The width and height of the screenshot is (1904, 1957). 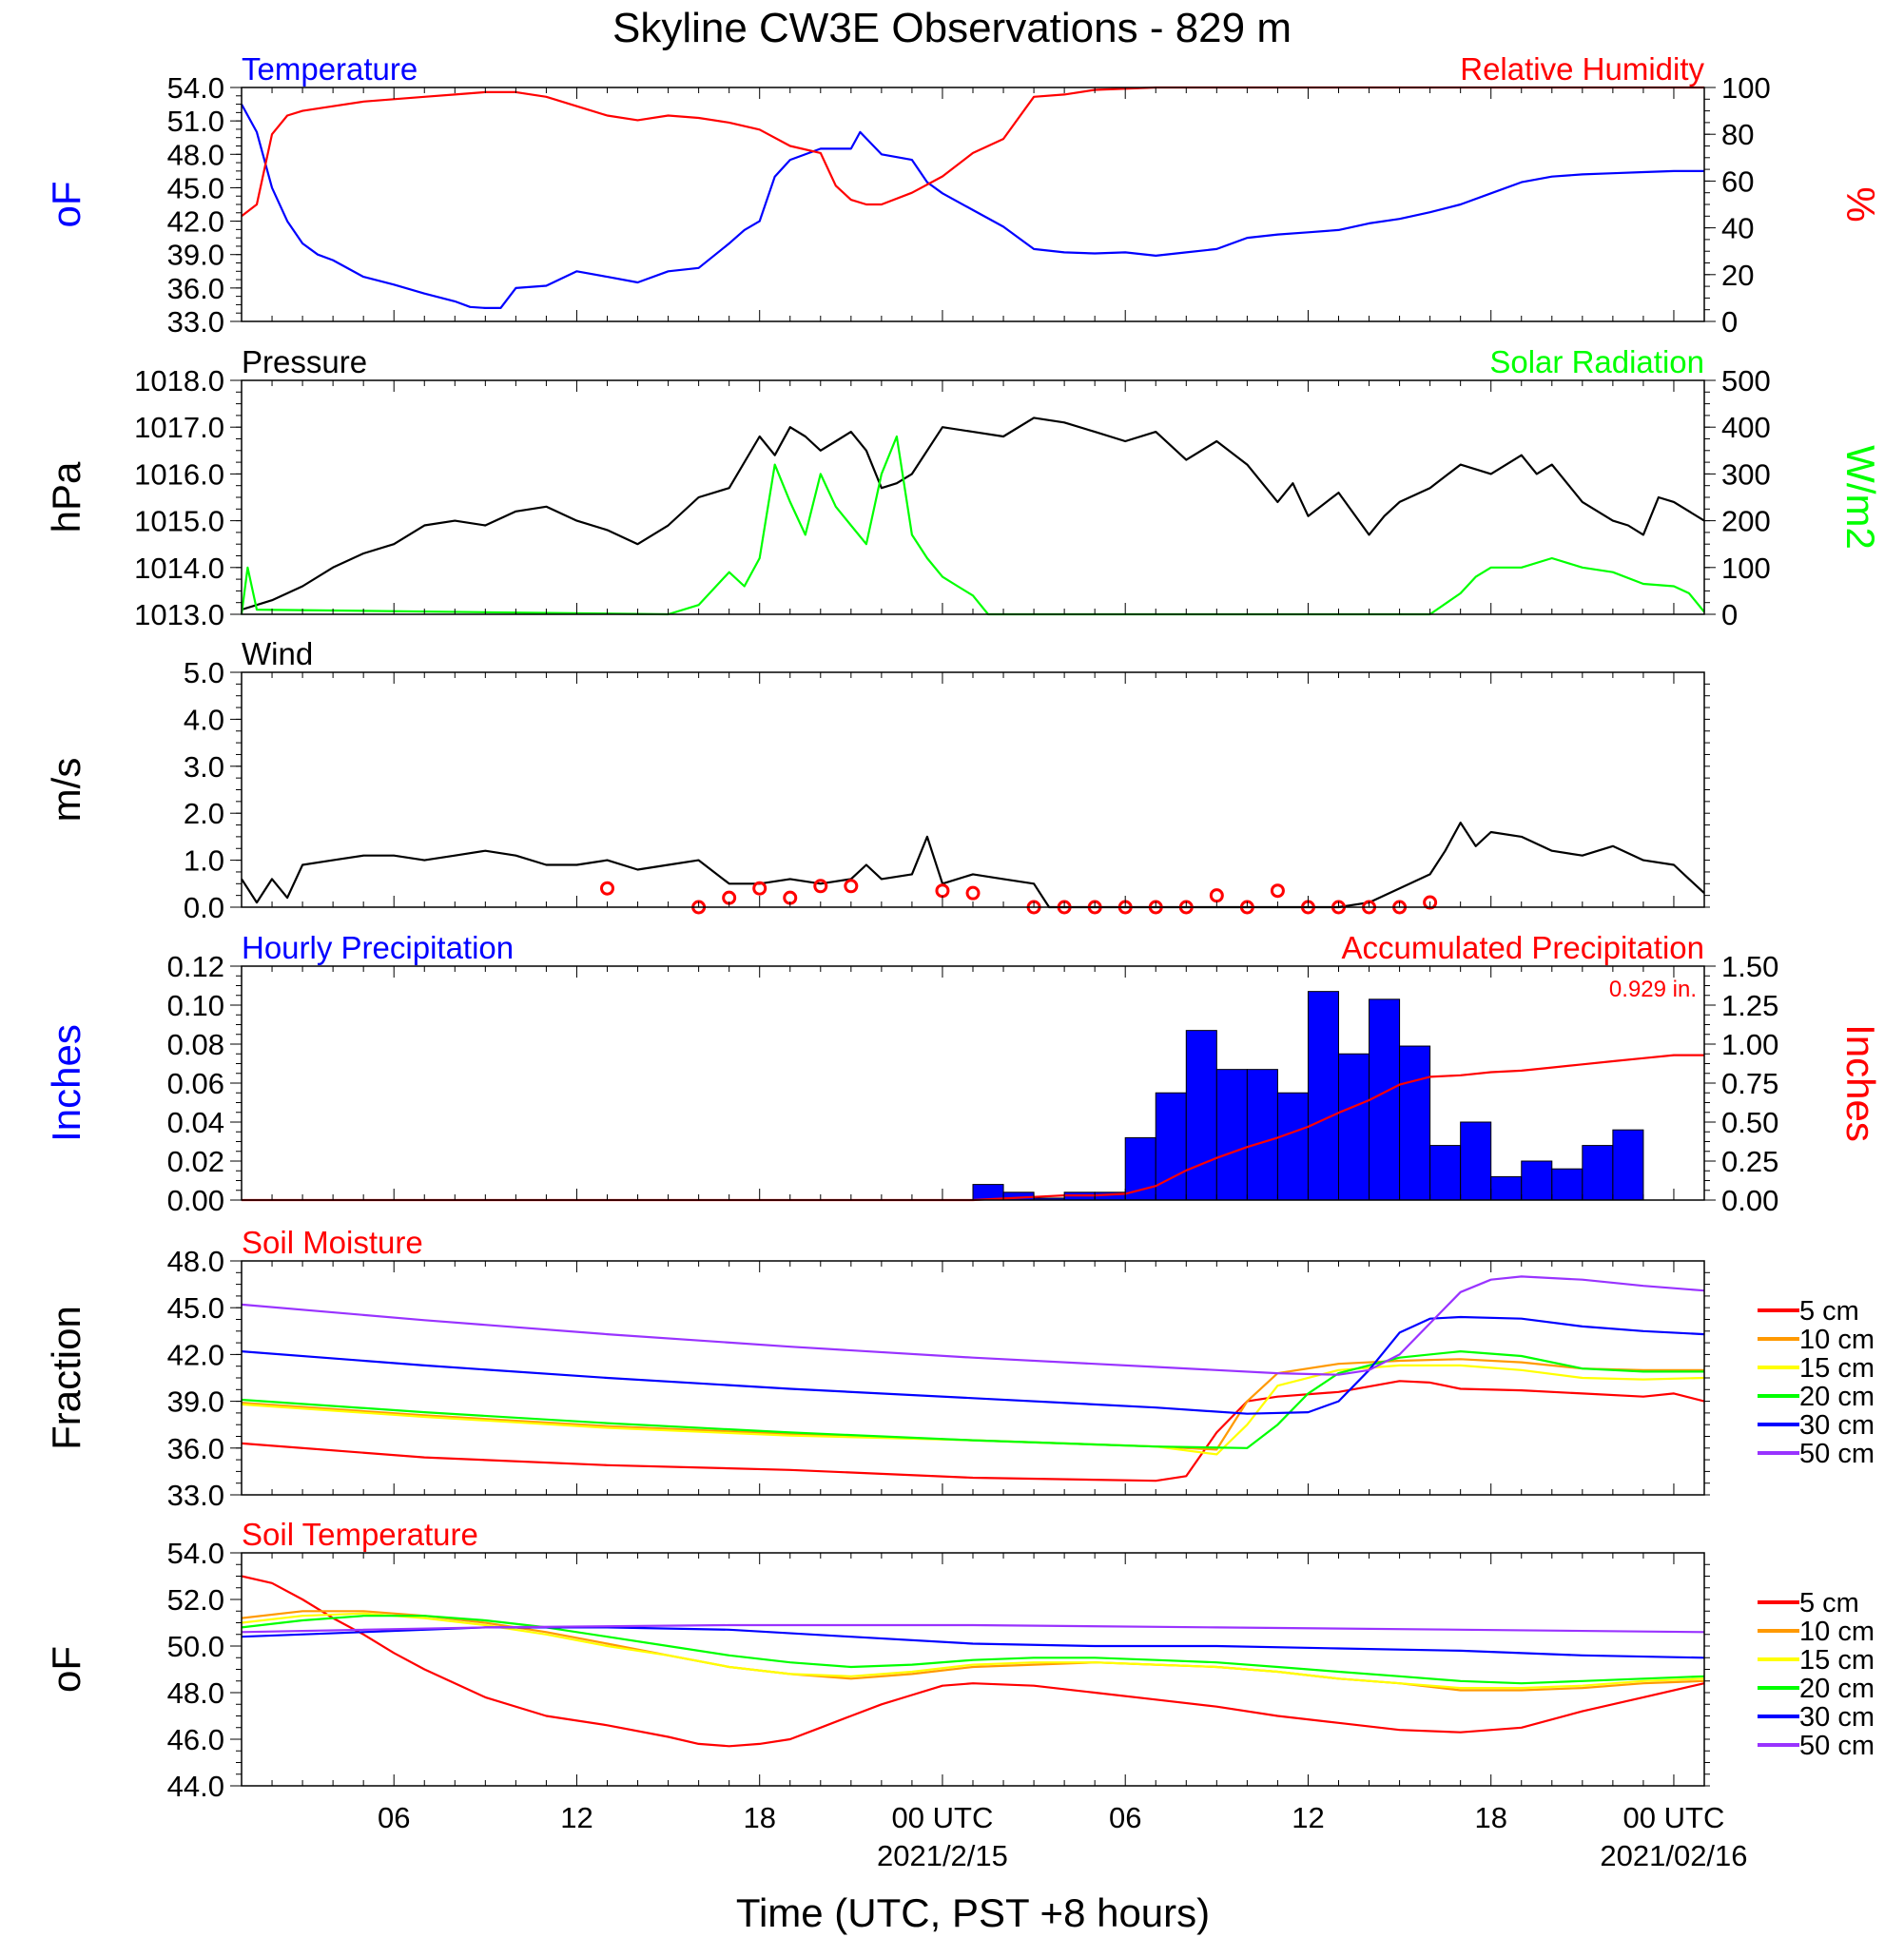 I want to click on series-line-wind, so click(x=973, y=865).